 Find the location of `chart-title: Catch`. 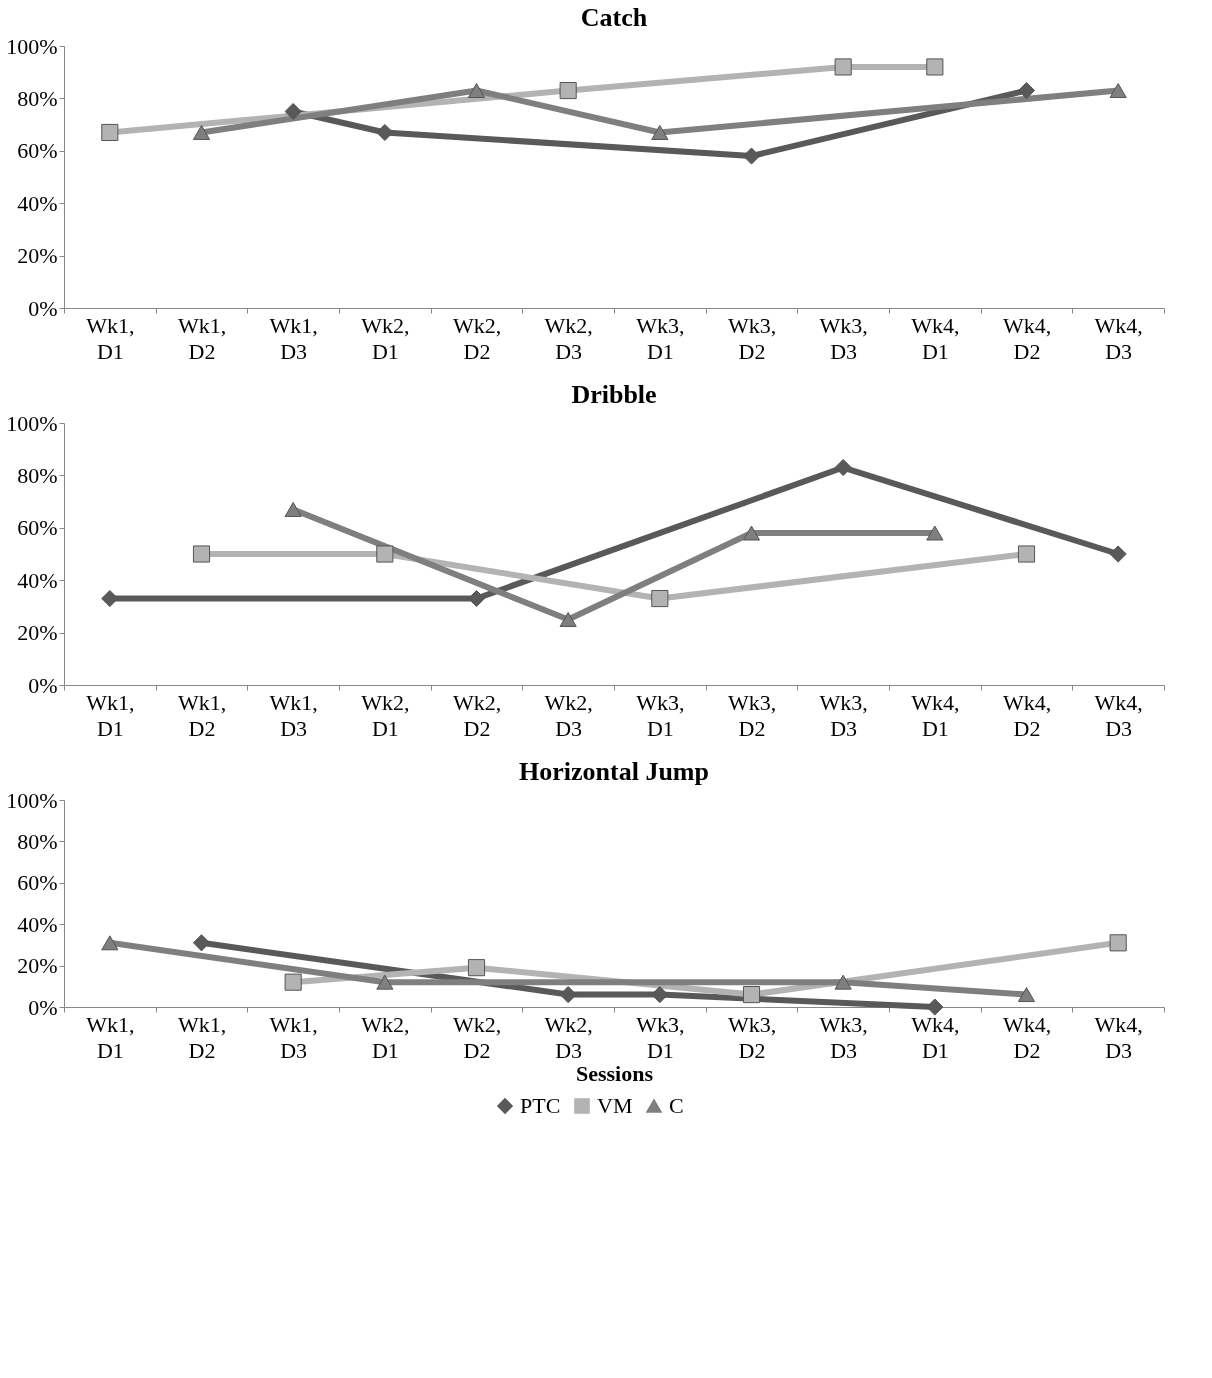

chart-title: Catch is located at coordinates (614, 17).